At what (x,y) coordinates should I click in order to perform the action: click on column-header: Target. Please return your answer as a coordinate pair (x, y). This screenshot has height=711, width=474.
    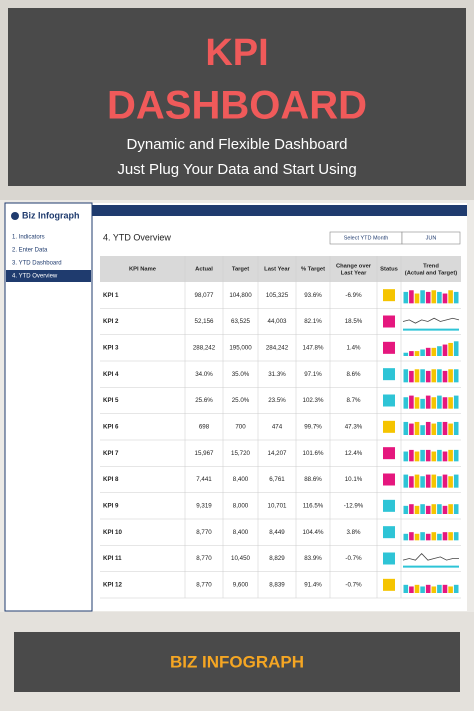
    Looking at the image, I should click on (240, 270).